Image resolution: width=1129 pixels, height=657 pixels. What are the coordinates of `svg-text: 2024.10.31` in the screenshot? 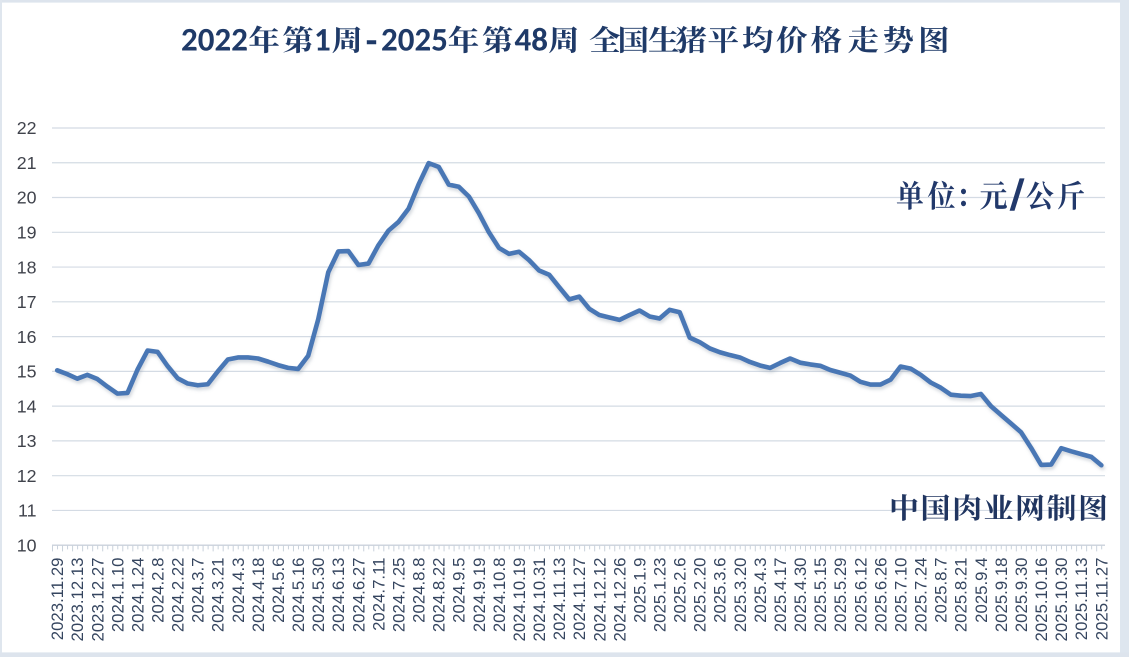 It's located at (539, 600).